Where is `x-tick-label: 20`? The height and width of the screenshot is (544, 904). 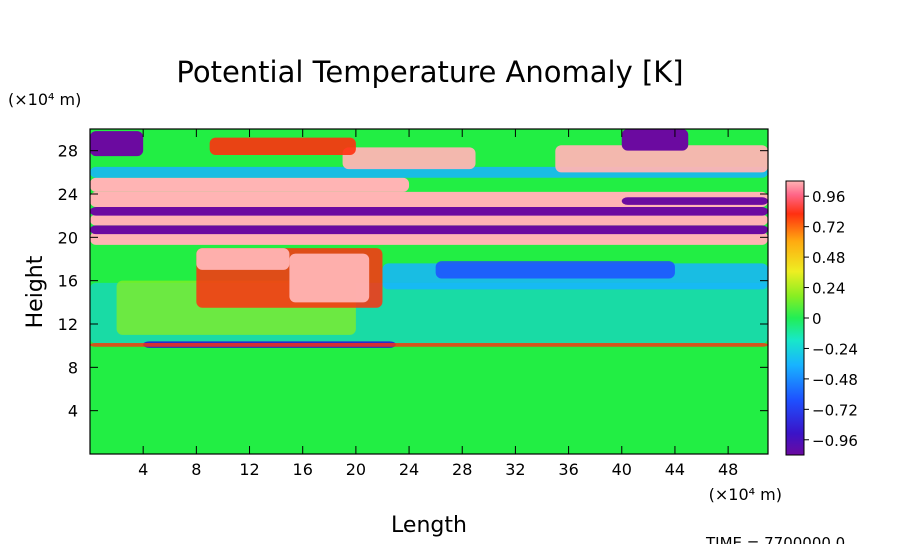
x-tick-label: 20 is located at coordinates (356, 469).